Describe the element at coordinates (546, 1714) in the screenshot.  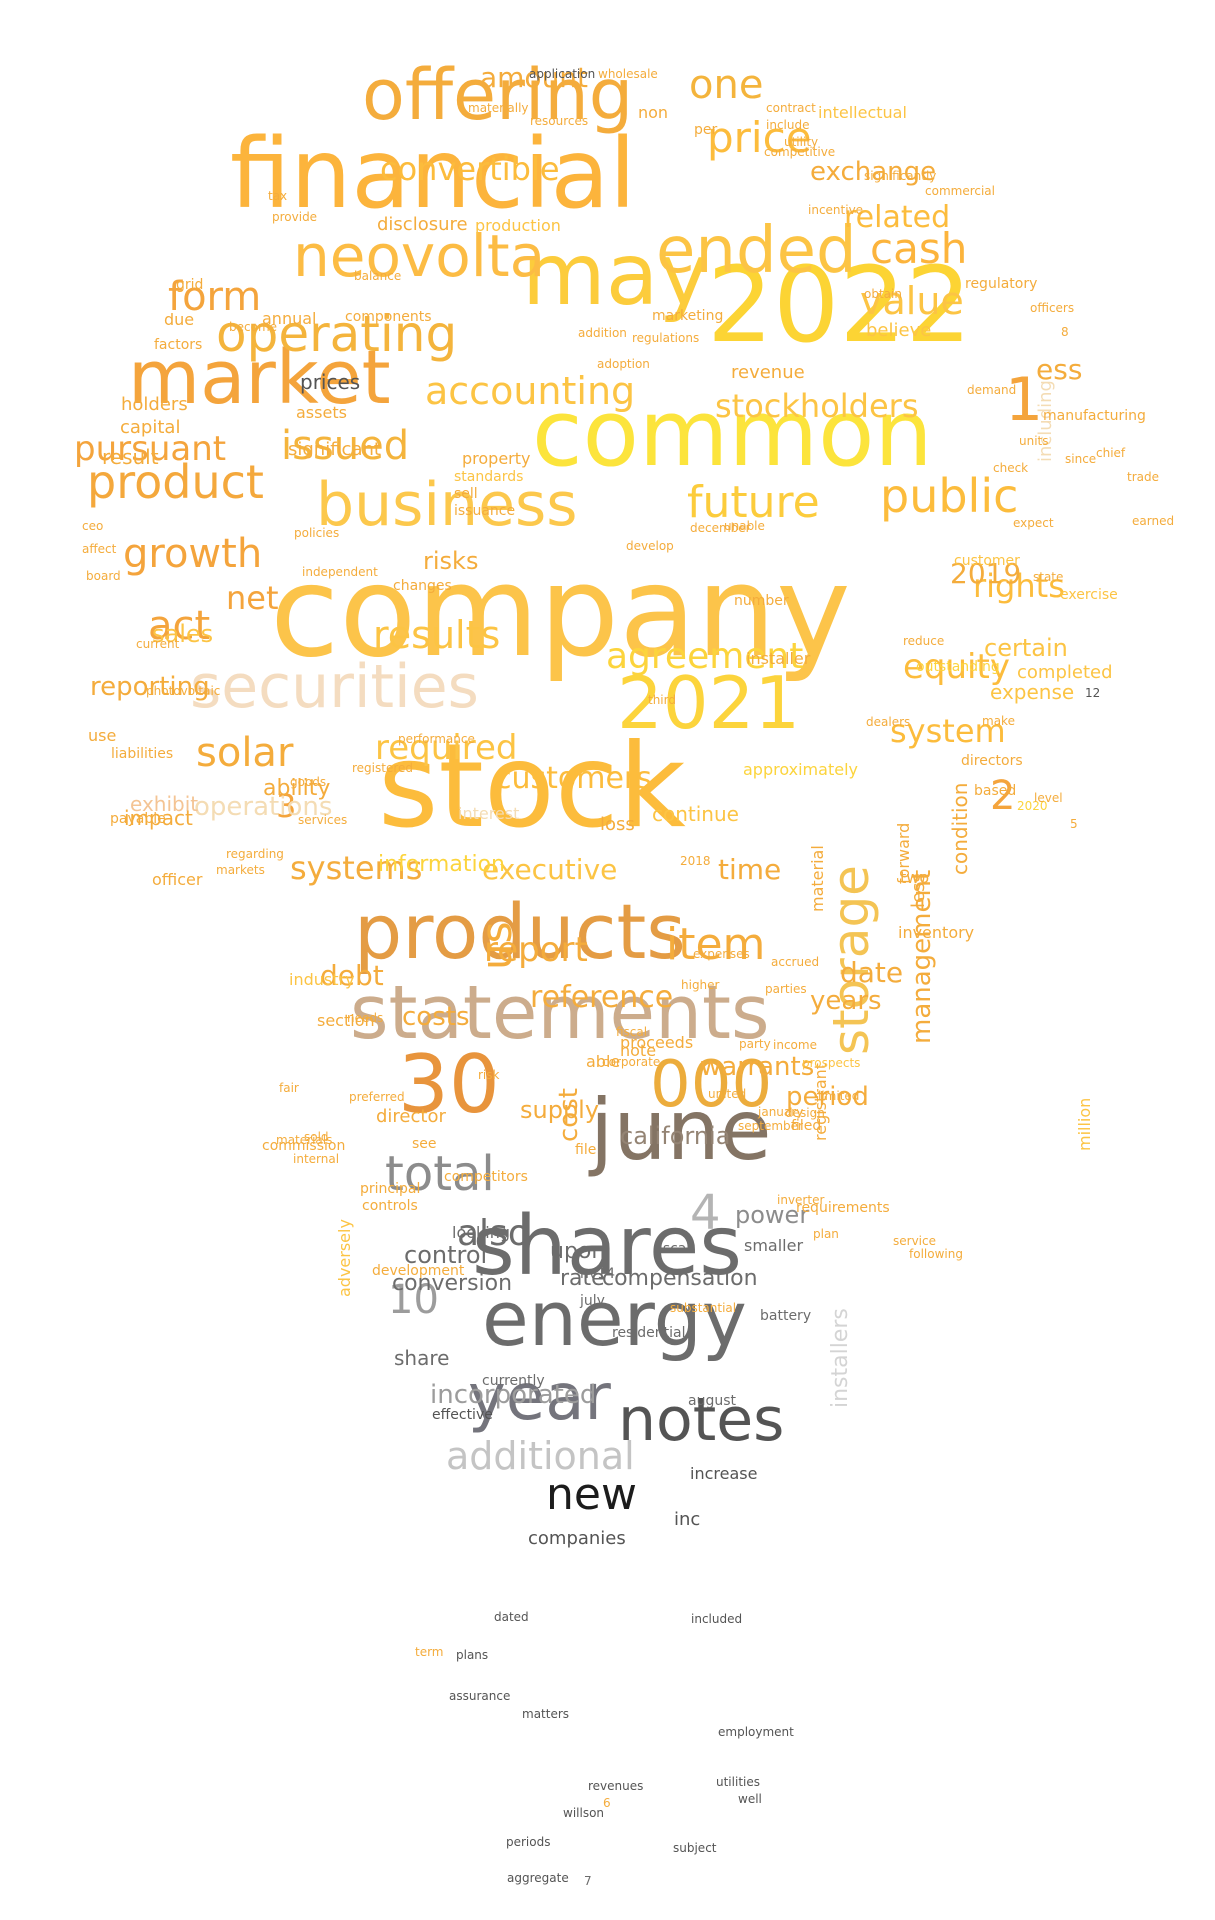
I see `word-matters: matters` at that location.